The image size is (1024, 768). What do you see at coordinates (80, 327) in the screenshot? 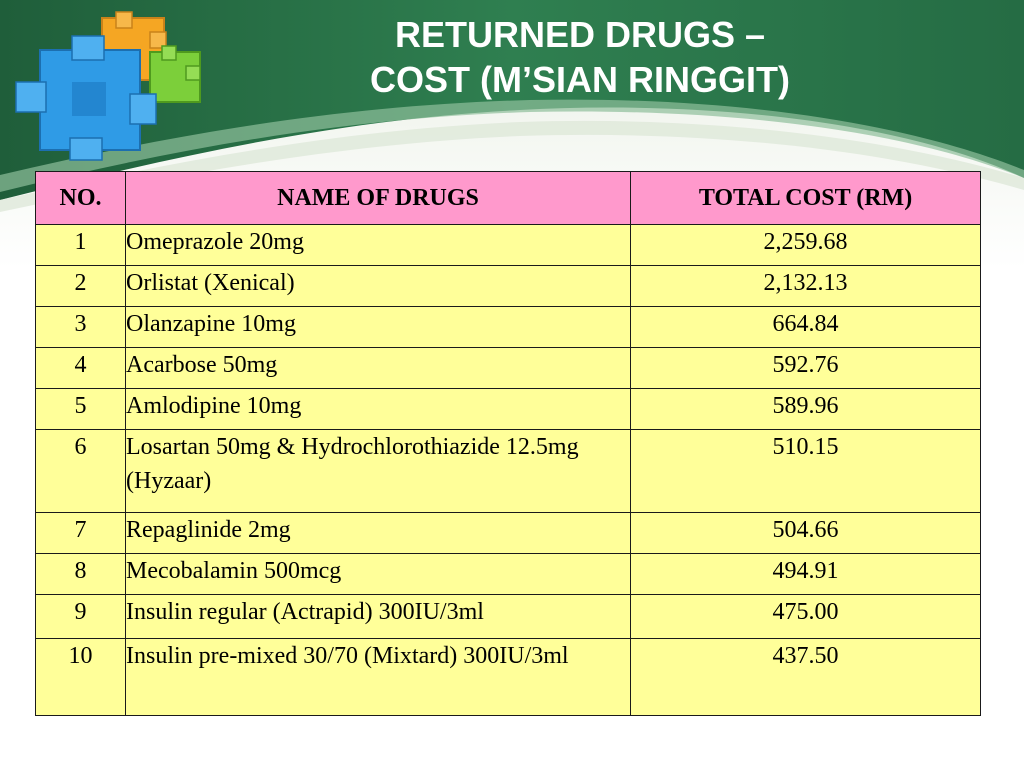
I see `row-no: 3` at bounding box center [80, 327].